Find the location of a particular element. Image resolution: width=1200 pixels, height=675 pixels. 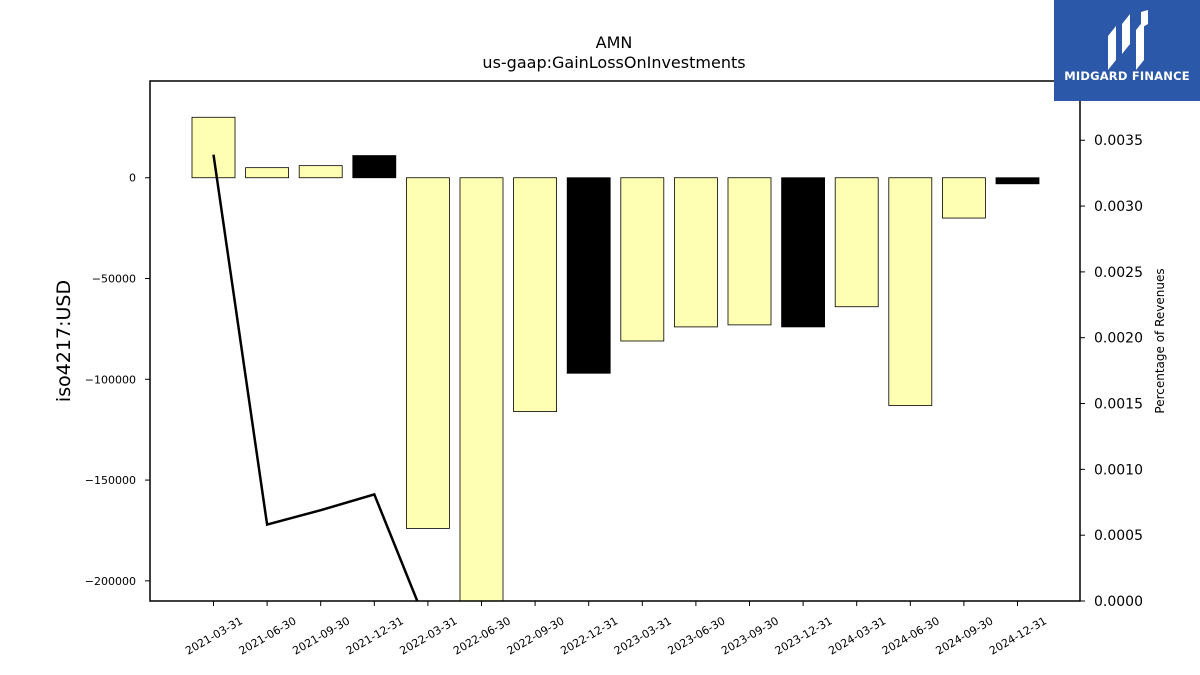

midgard-finance-logo: MIDGARD FINANCE is located at coordinates (1127, 50).